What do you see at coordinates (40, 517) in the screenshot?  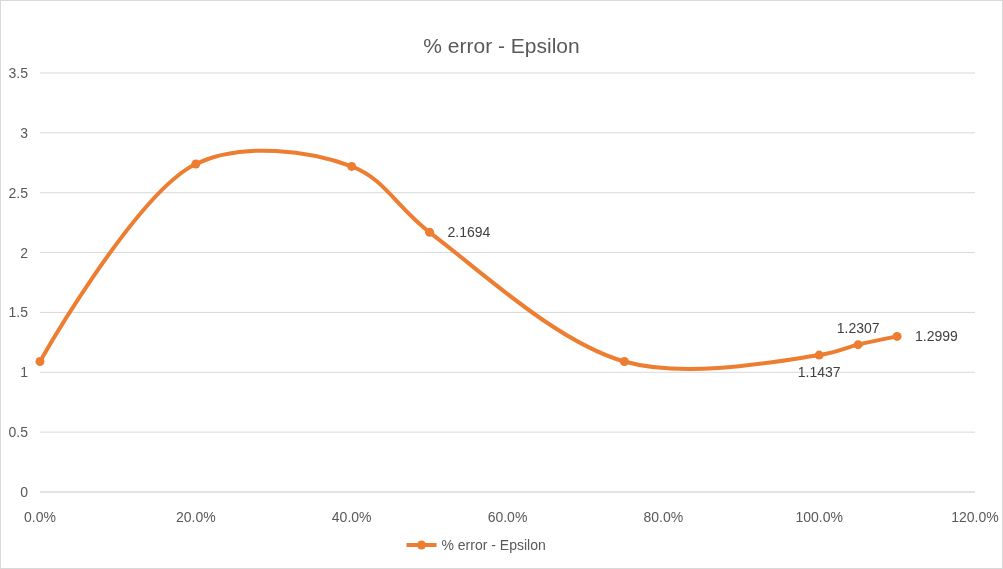 I see `x-tick-label: 0.0%` at bounding box center [40, 517].